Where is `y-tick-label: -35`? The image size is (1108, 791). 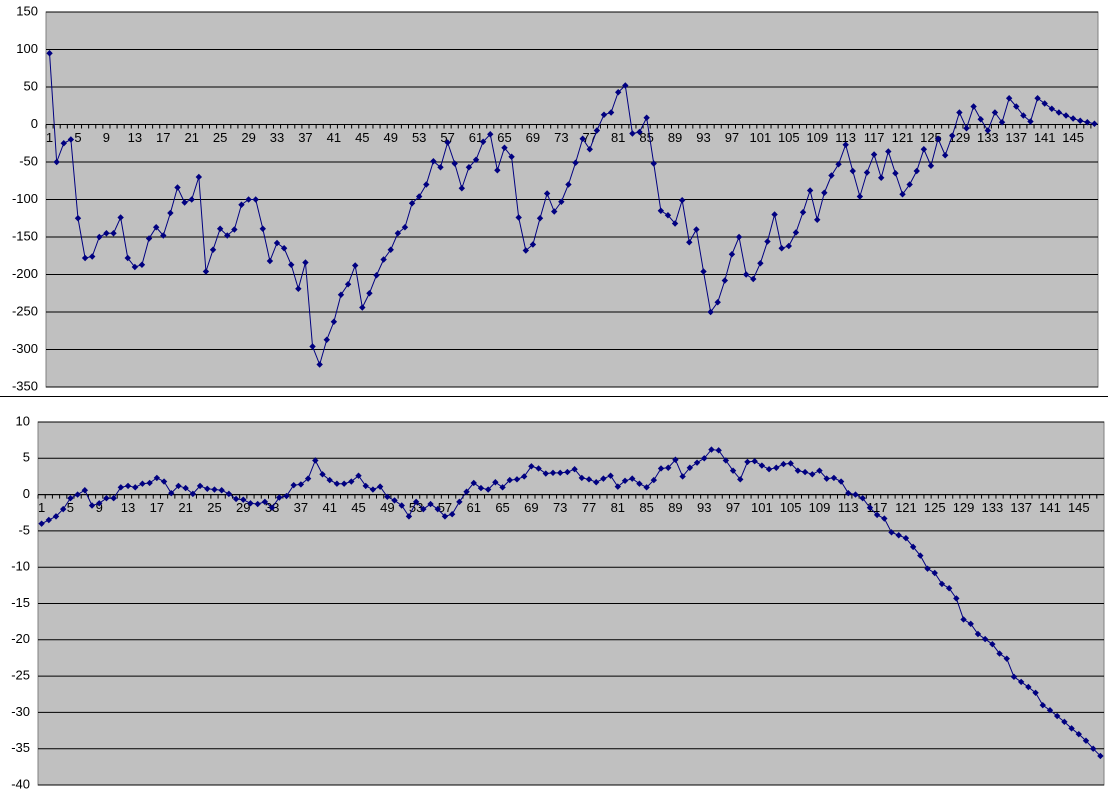 y-tick-label: -35 is located at coordinates (20, 747).